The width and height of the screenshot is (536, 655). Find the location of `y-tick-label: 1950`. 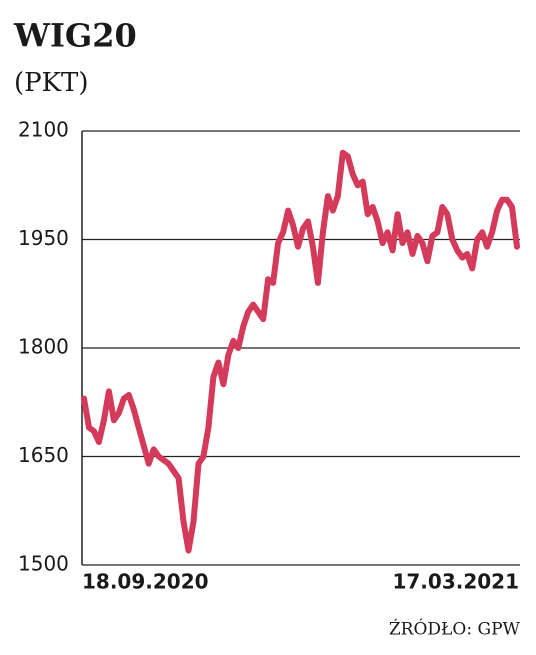

y-tick-label: 1950 is located at coordinates (43, 238).